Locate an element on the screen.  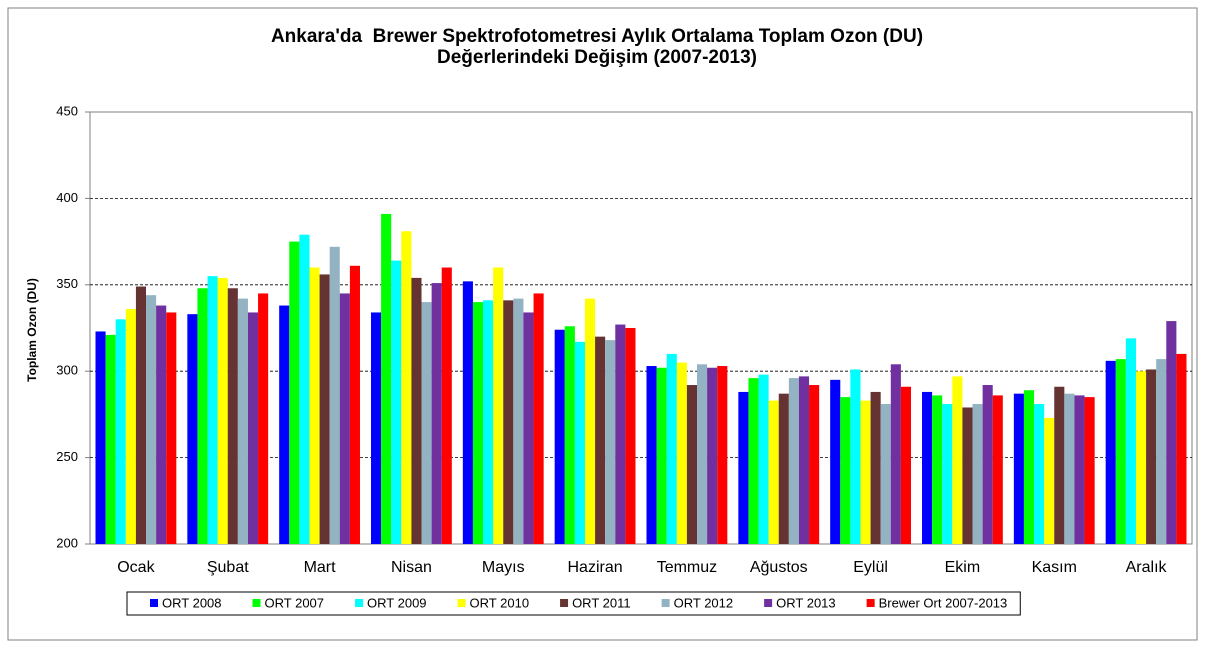
x-tick-label: Mayıs is located at coordinates (503, 567).